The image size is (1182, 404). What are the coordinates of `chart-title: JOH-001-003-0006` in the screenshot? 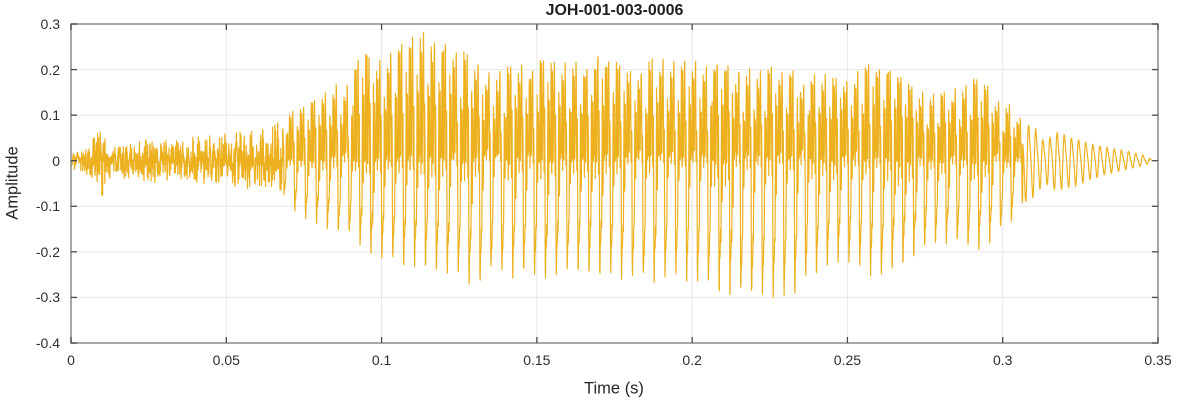 It's located at (614, 10).